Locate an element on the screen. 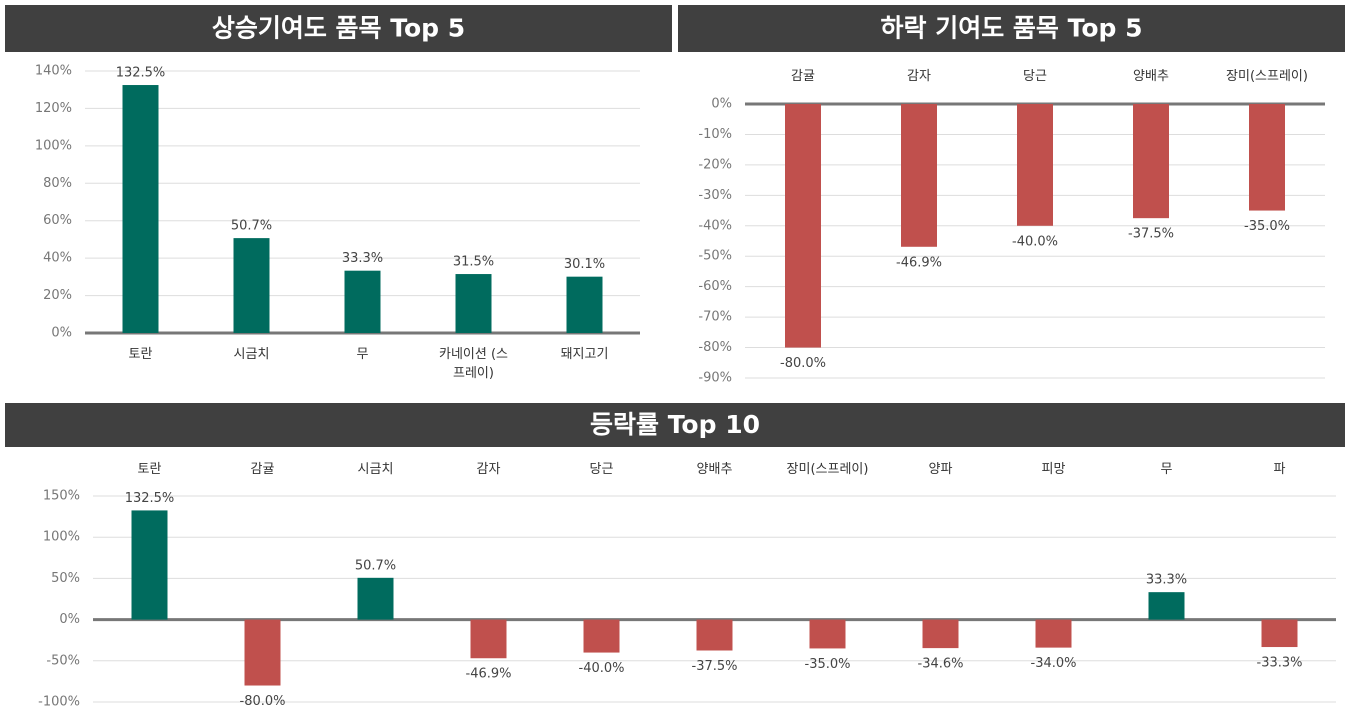 This screenshot has height=721, width=1347. value-label: 31.5% is located at coordinates (473, 262).